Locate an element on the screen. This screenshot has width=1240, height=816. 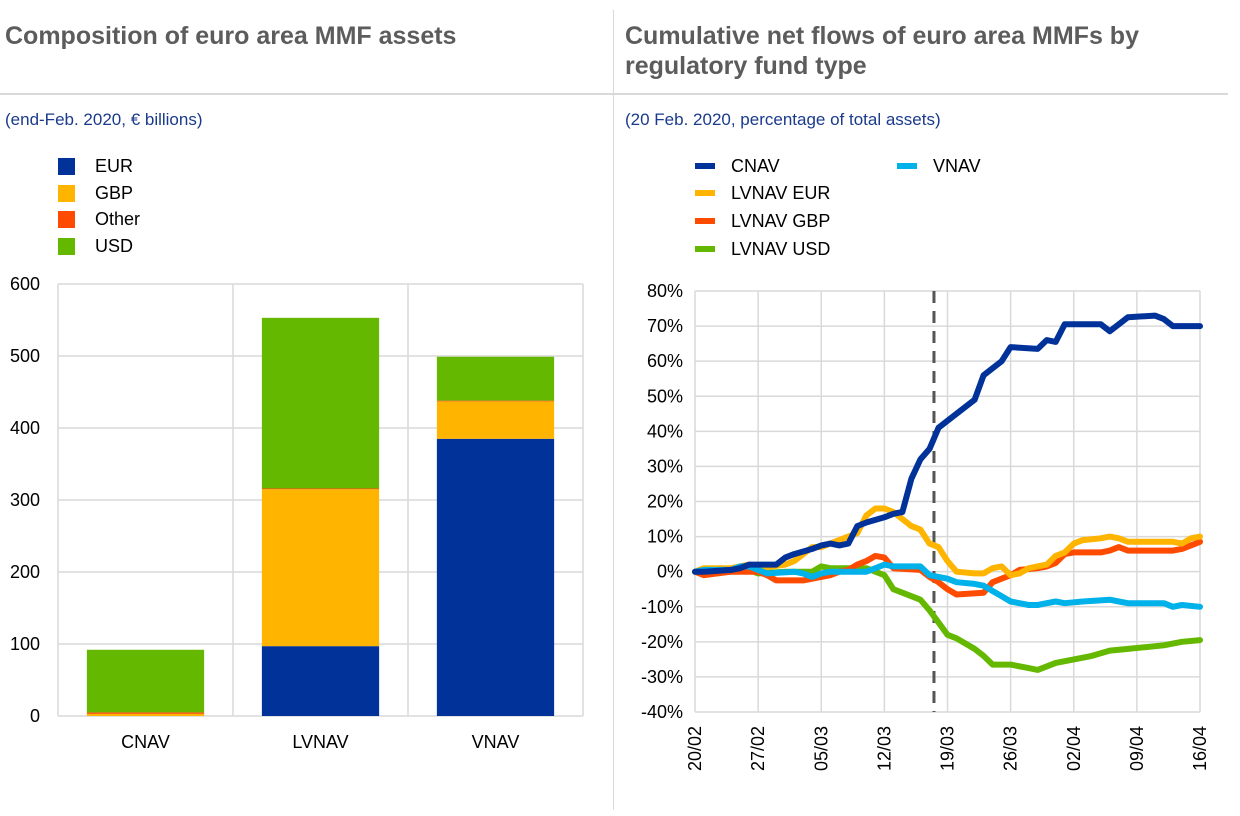
x-tick-label: CNAV is located at coordinates (145, 742).